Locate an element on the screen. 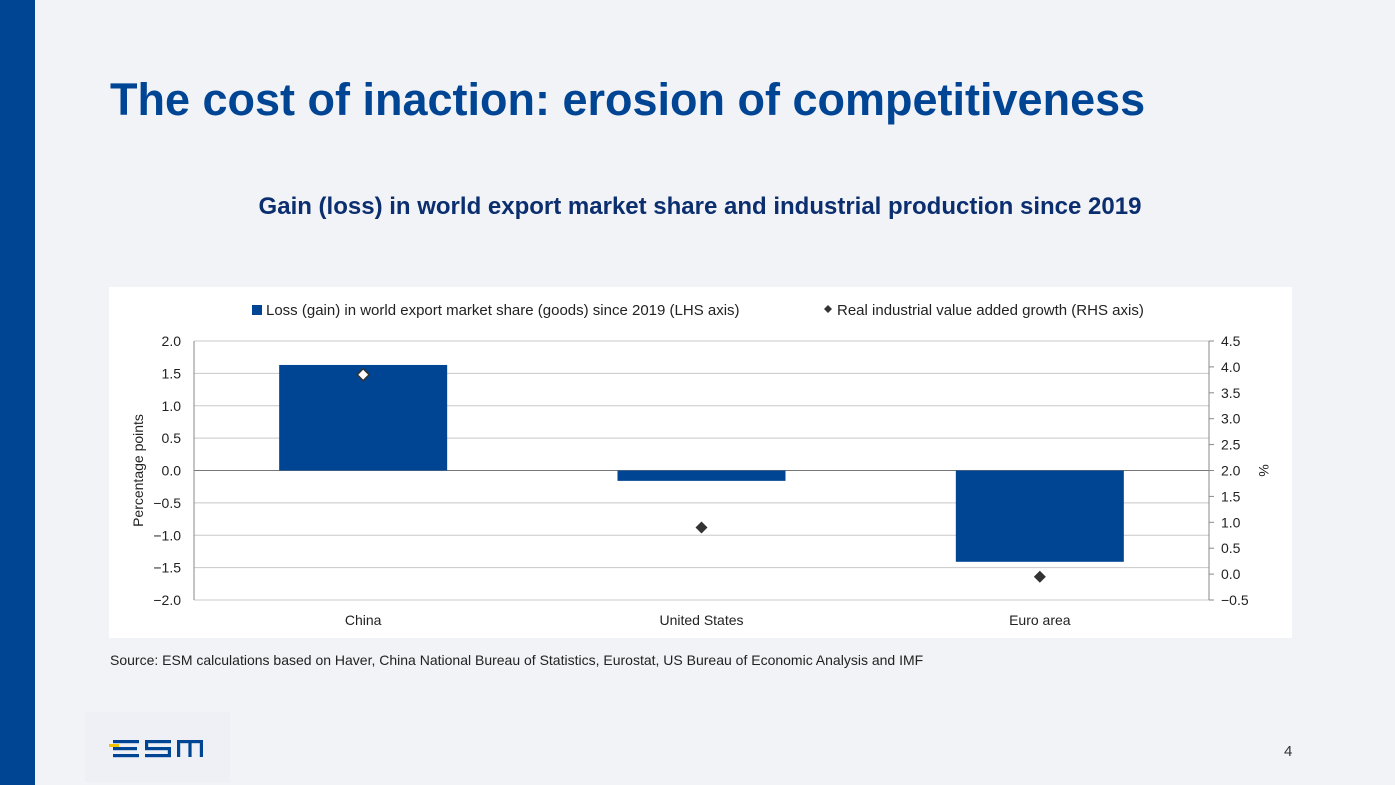 Image resolution: width=1395 pixels, height=785 pixels. y-axis-label: Percentage points is located at coordinates (138, 470).